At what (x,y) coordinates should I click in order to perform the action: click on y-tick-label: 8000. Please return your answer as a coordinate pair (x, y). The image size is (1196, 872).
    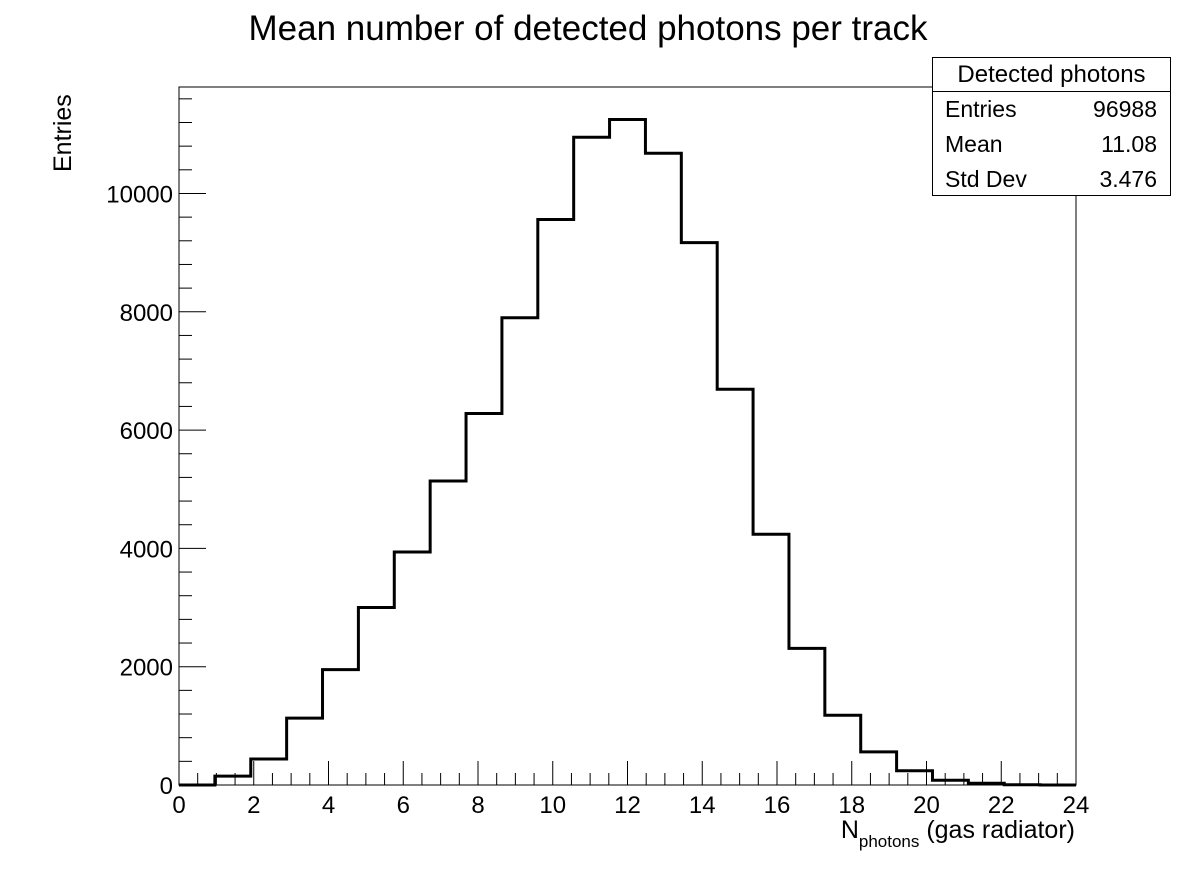
    Looking at the image, I should click on (146, 313).